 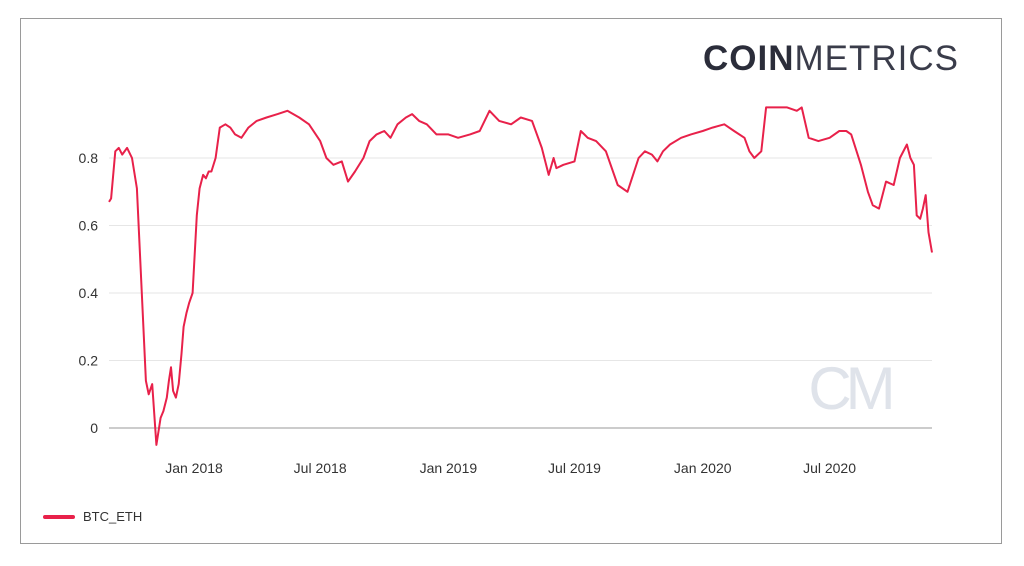 I want to click on legend: BTC_ETH, so click(x=92, y=516).